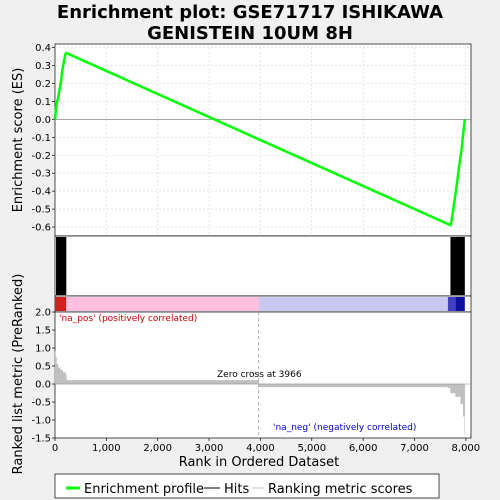 The image size is (500, 500). What do you see at coordinates (260, 393) in the screenshot?
I see `ranking-metric-area` at bounding box center [260, 393].